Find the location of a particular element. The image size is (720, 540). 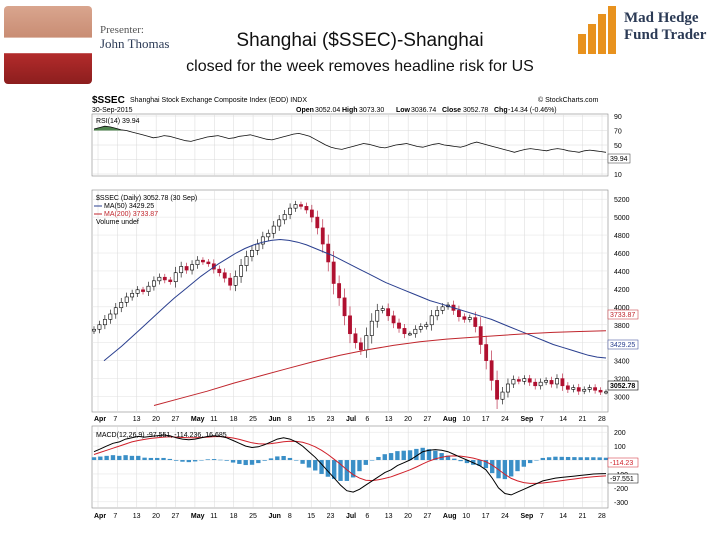

price-last-box: 3052.78 is located at coordinates (623, 385).